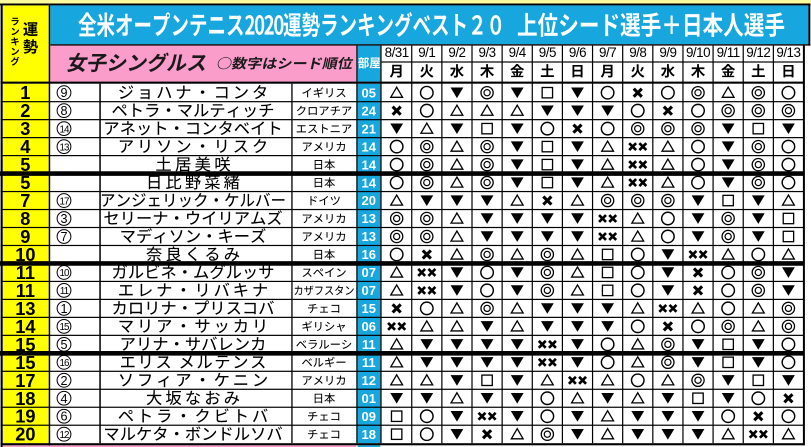  Describe the element at coordinates (456, 52) in the screenshot. I see `svg-text: 9/2` at that location.